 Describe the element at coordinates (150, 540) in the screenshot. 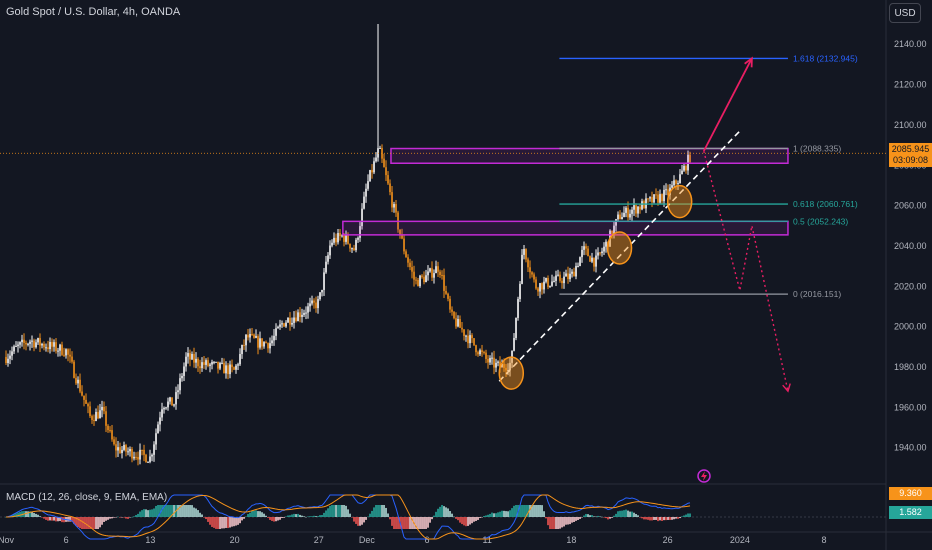

I see `x-tick-label: 13` at that location.